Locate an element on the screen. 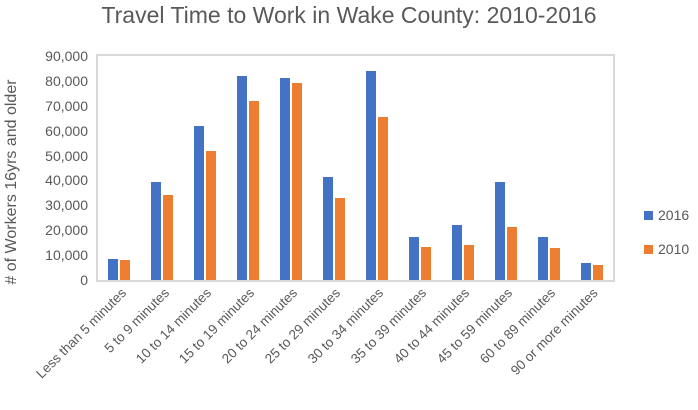 The image size is (698, 410). y-tick-label: 80,000 is located at coordinates (66, 80).